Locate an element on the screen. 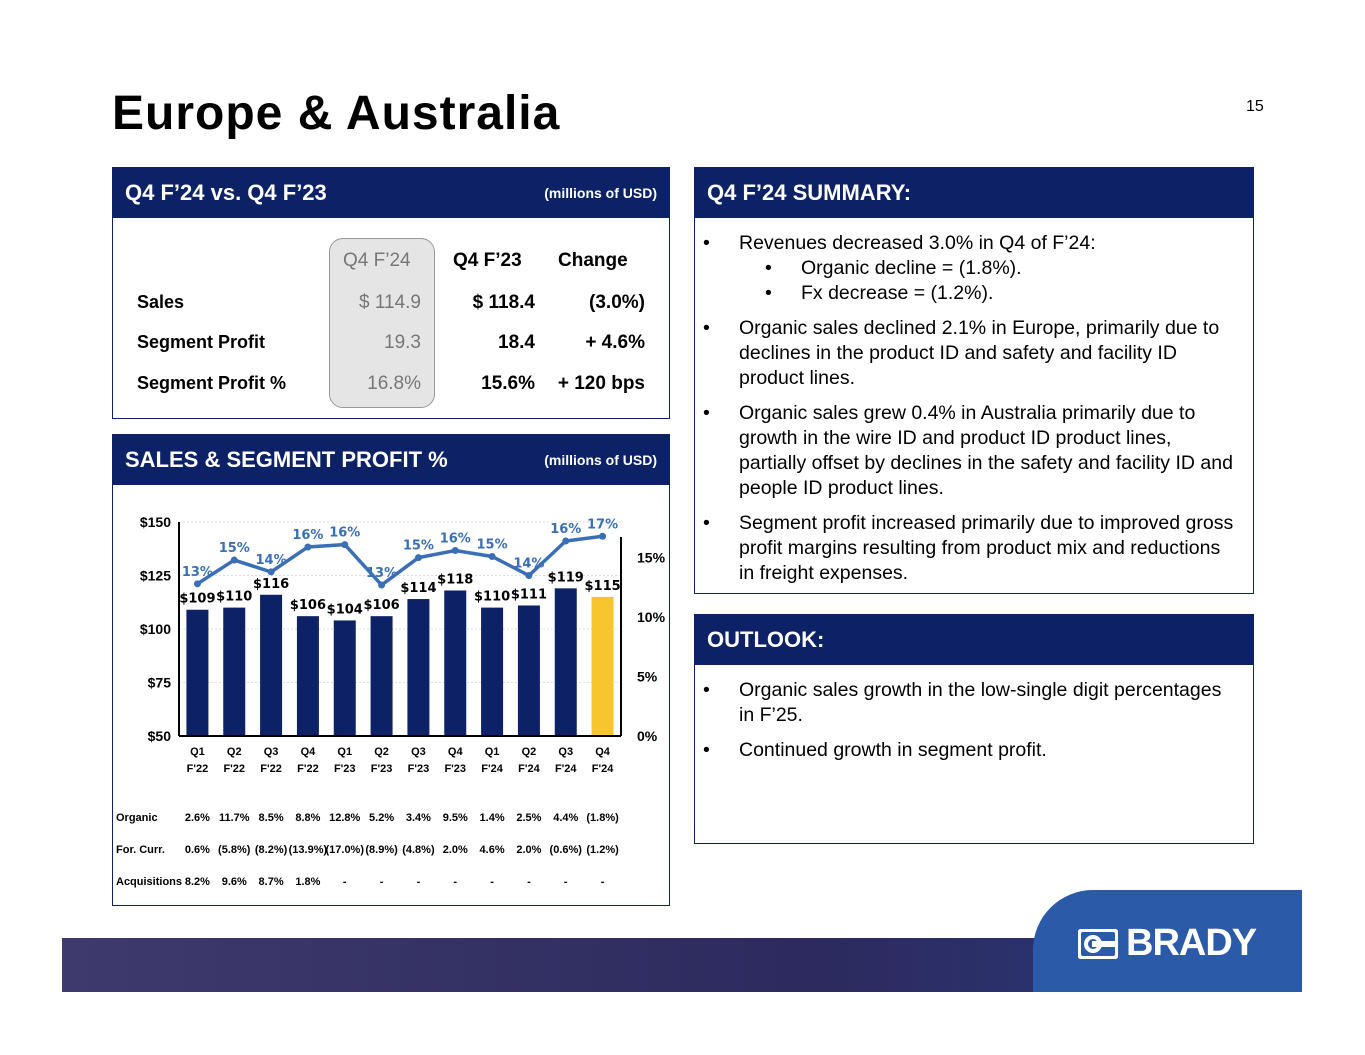 This screenshot has height=1055, width=1365. growth-cell: 8.2% is located at coordinates (197, 882).